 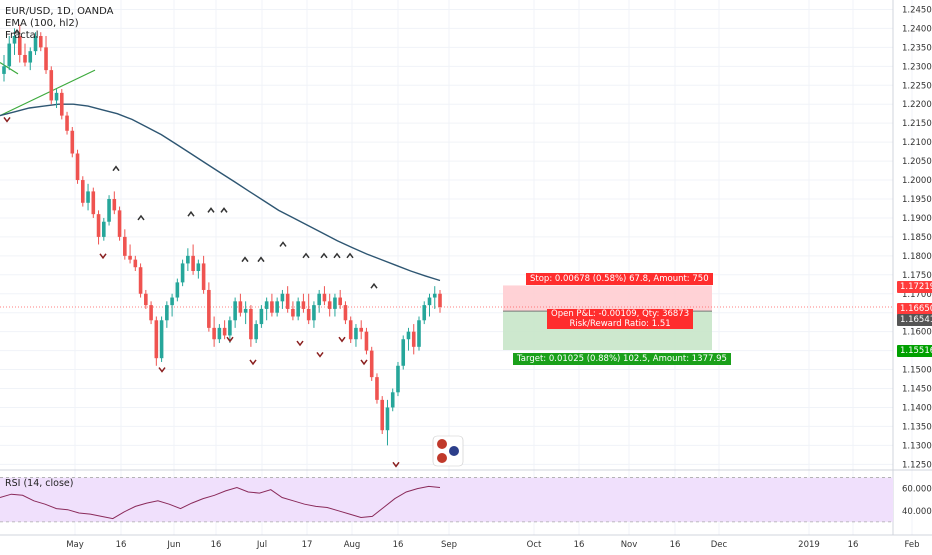 What do you see at coordinates (48, 93) in the screenshot?
I see `trendline` at bounding box center [48, 93].